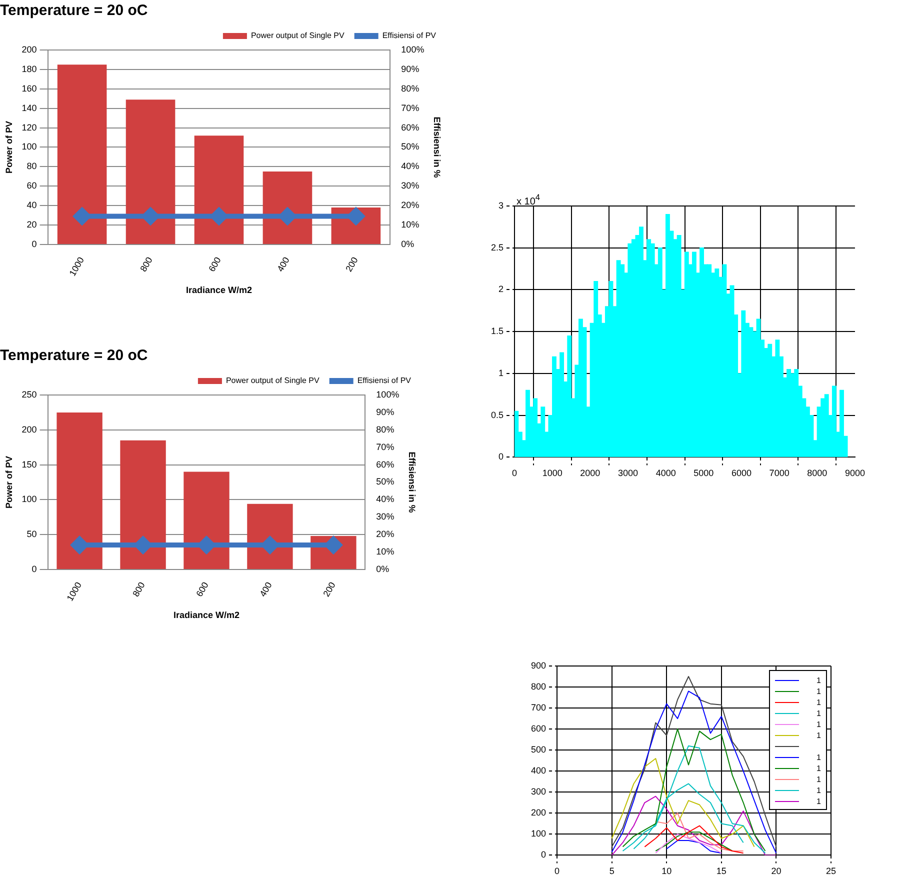 This screenshot has height=882, width=901. Describe the element at coordinates (497, 331) in the screenshot. I see `y-tick-label: 1.5` at that location.